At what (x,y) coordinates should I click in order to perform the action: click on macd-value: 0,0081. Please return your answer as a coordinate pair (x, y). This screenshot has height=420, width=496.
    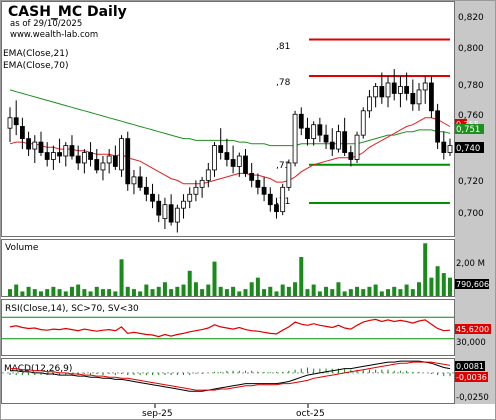
    Looking at the image, I should click on (470, 366).